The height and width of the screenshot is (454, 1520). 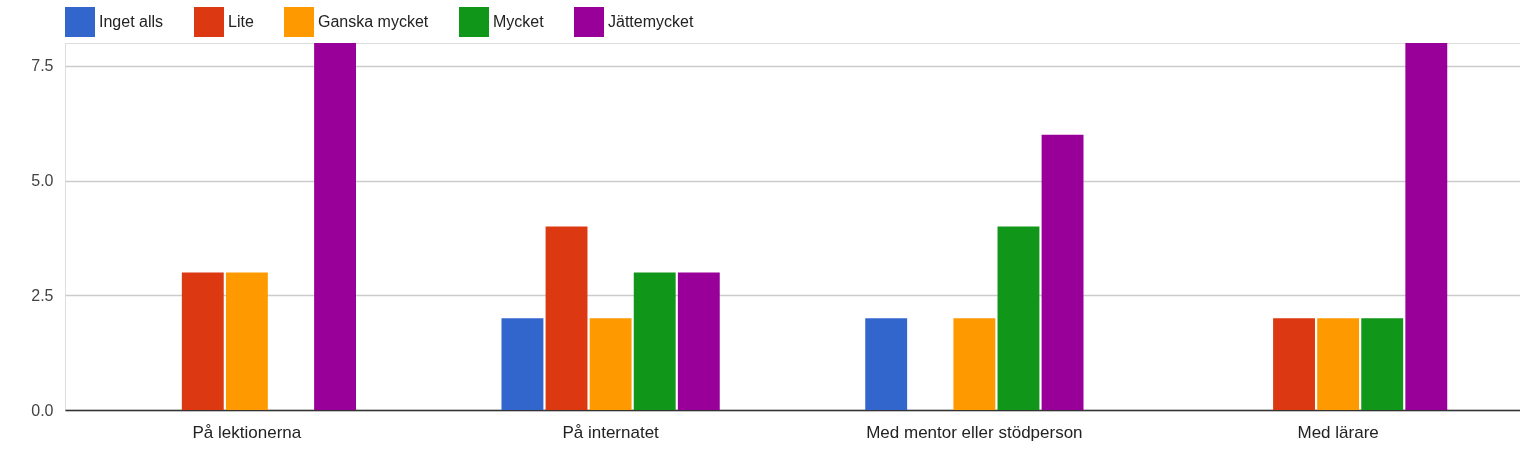 What do you see at coordinates (651, 21) in the screenshot?
I see `legend-label: Jättemycket` at bounding box center [651, 21].